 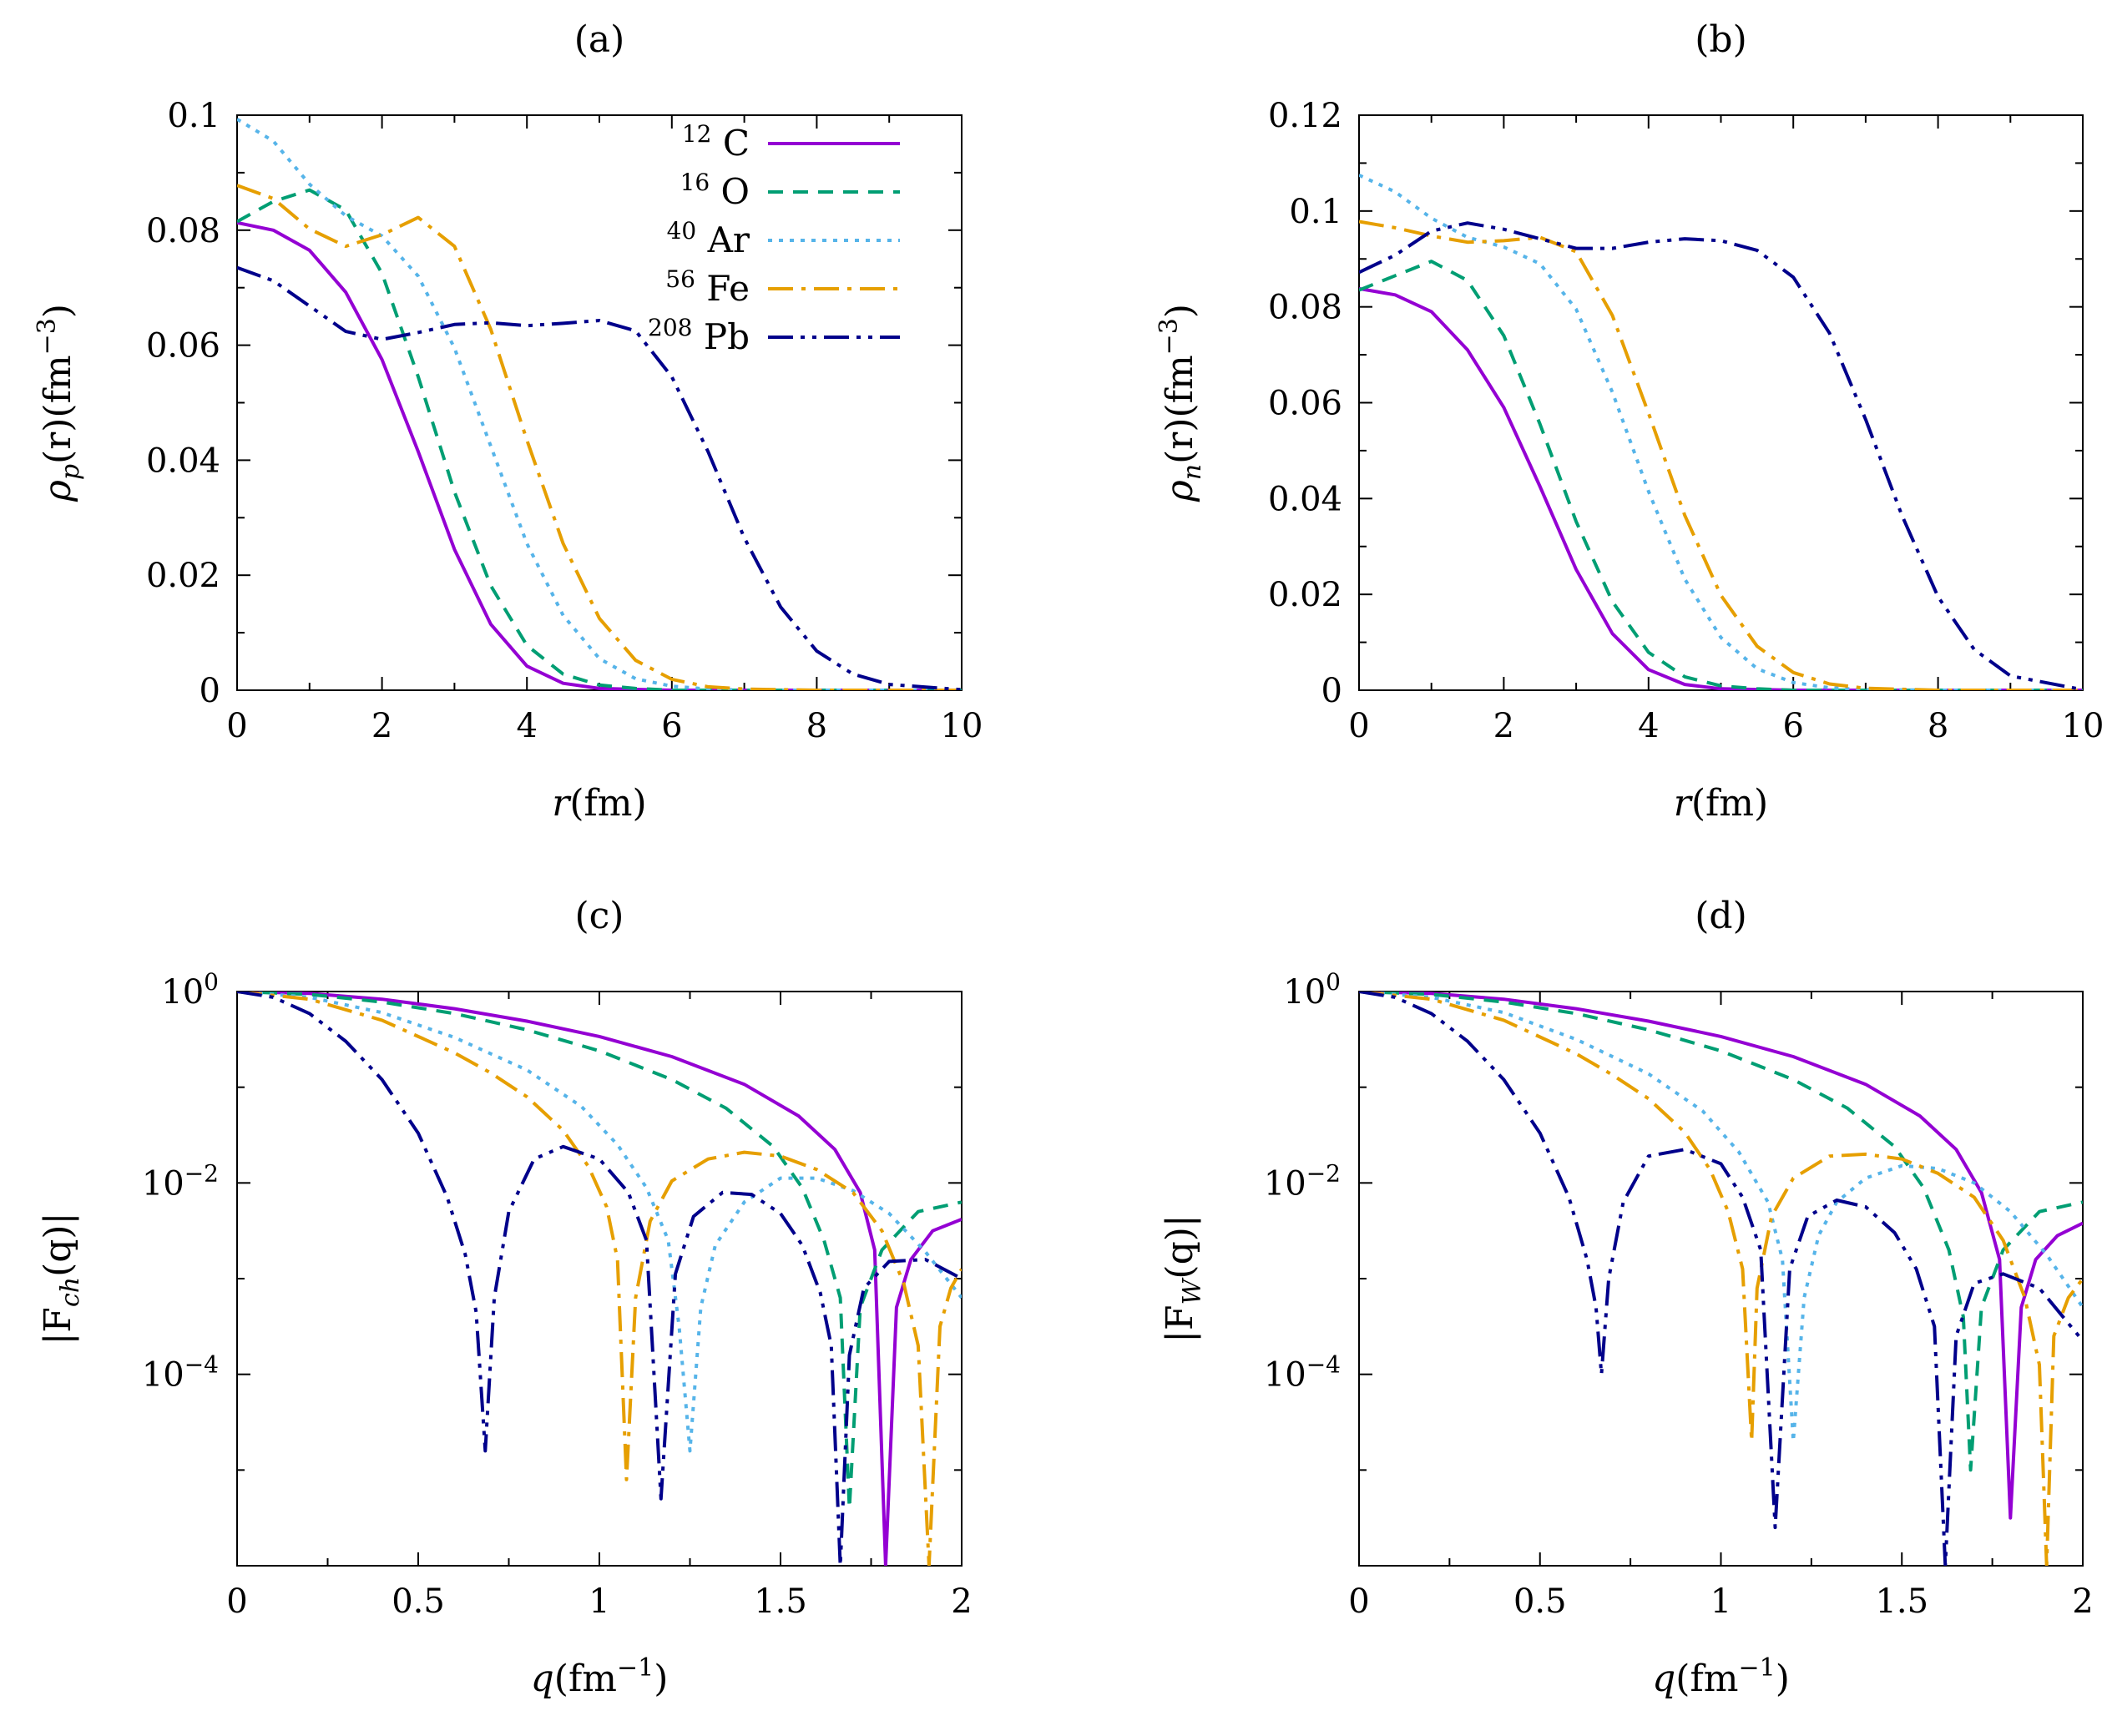 I want to click on panel-title: (b), so click(x=1721, y=39).